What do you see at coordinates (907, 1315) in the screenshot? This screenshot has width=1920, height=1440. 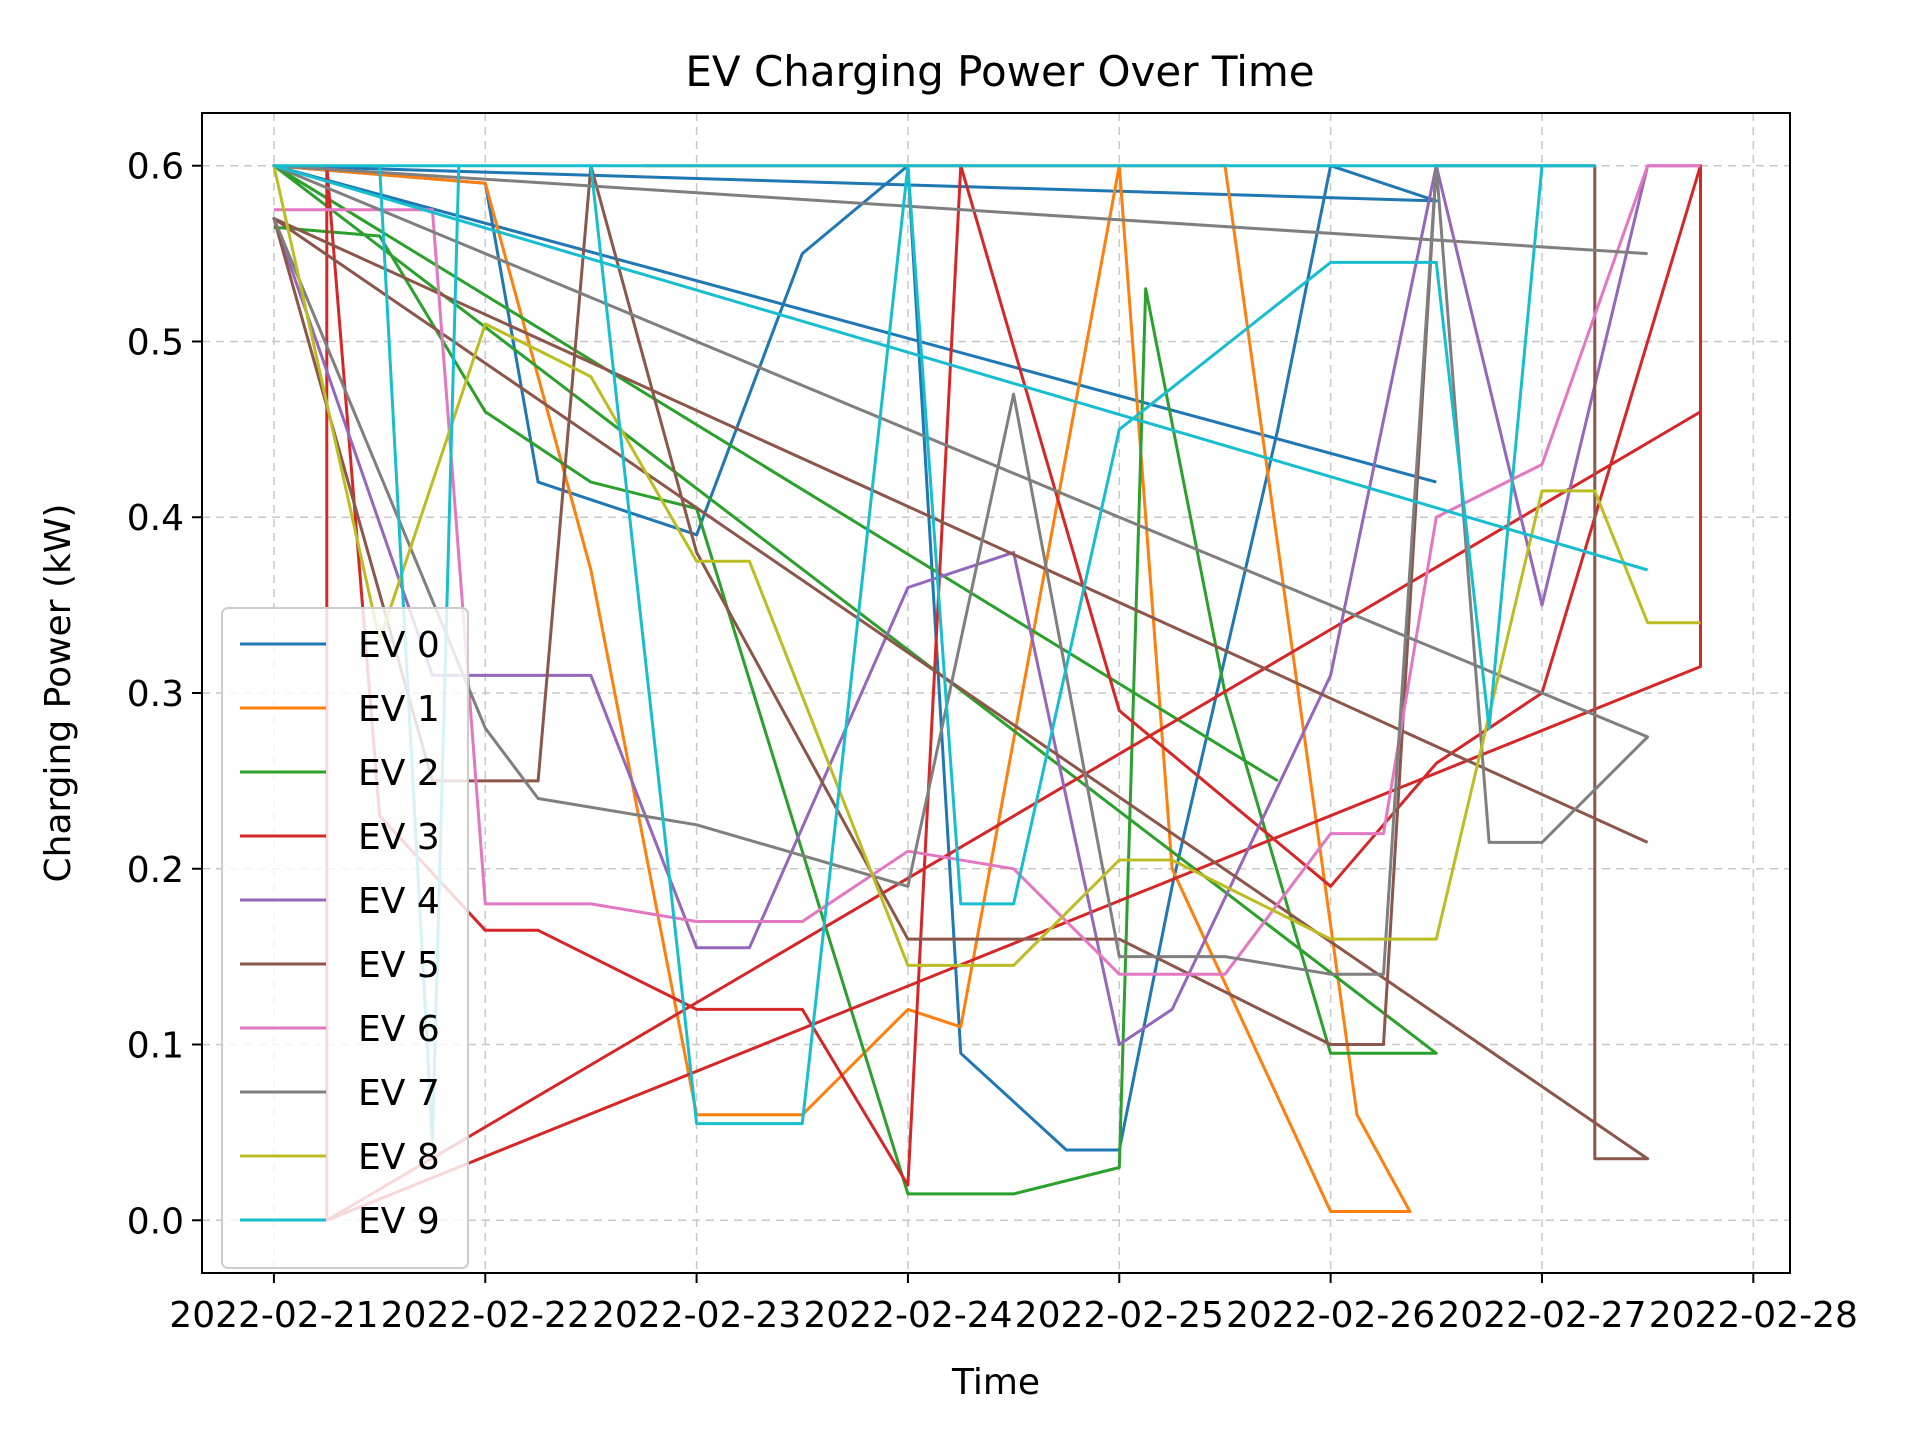 I see `x-tick-label: 2022-02-24` at bounding box center [907, 1315].